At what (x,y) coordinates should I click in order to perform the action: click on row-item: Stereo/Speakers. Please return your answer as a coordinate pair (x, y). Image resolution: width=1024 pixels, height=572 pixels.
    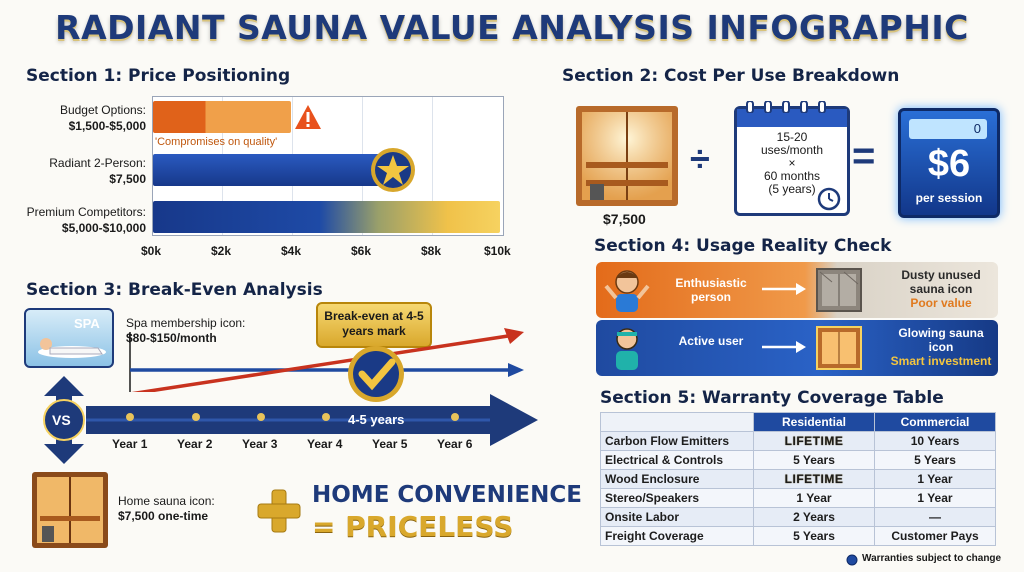
    Looking at the image, I should click on (677, 498).